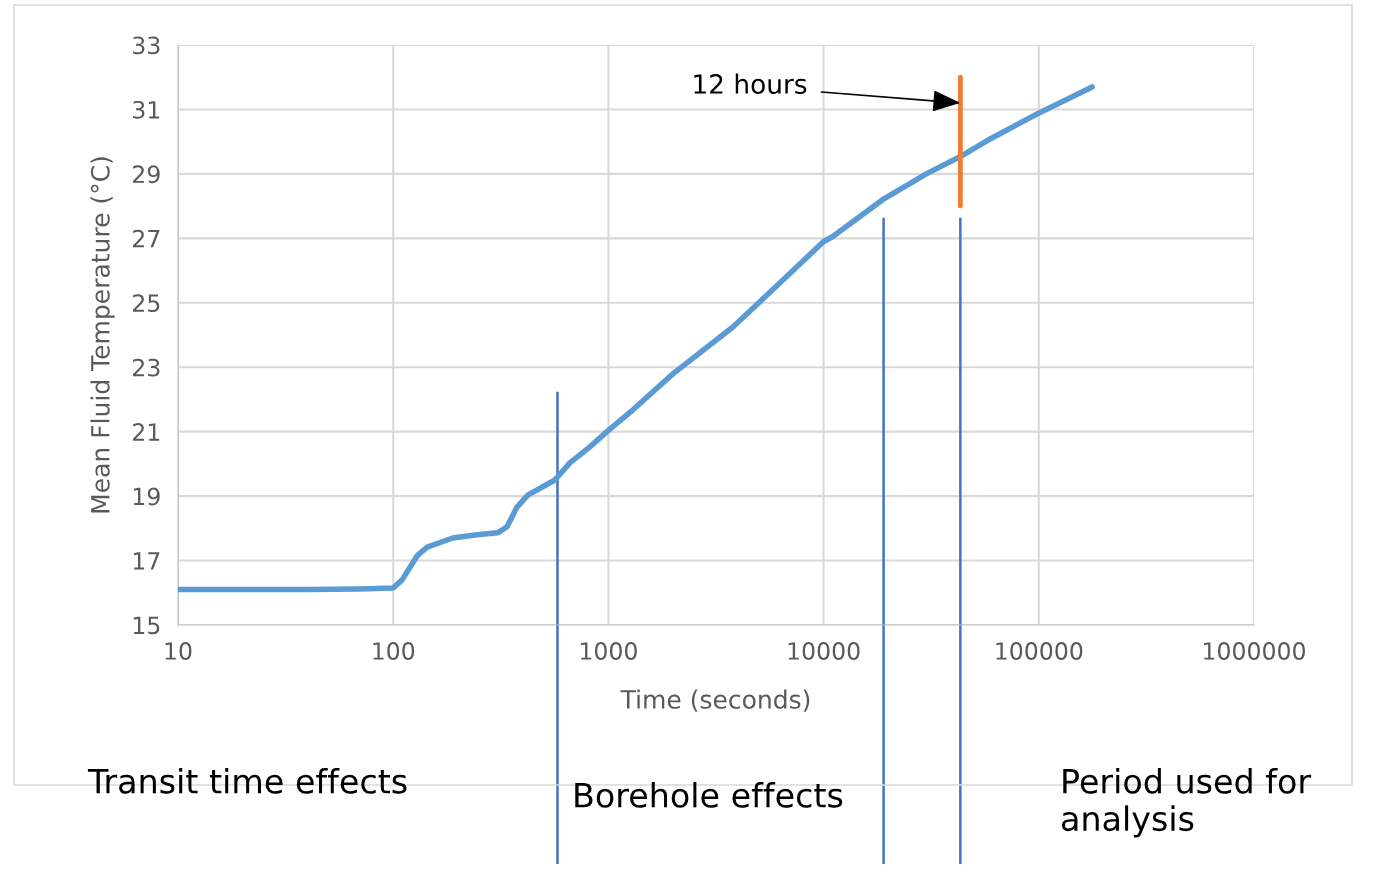  I want to click on y-tick-label: 23, so click(146, 367).